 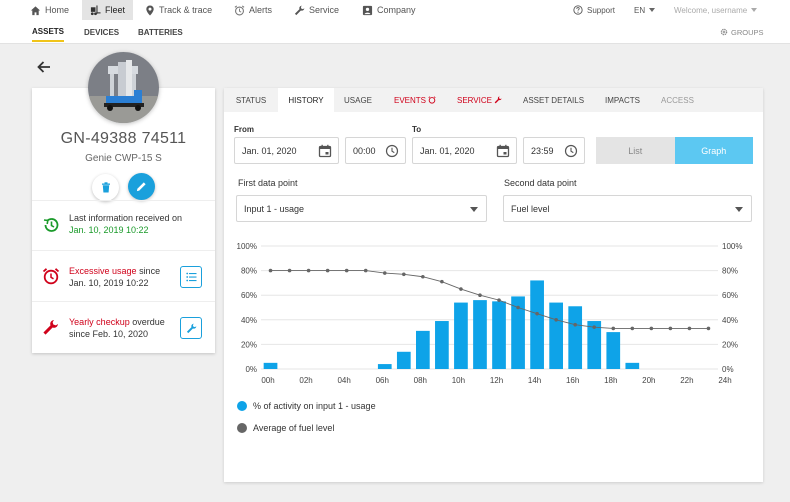 I want to click on tab-history: HISTORY, so click(x=306, y=100).